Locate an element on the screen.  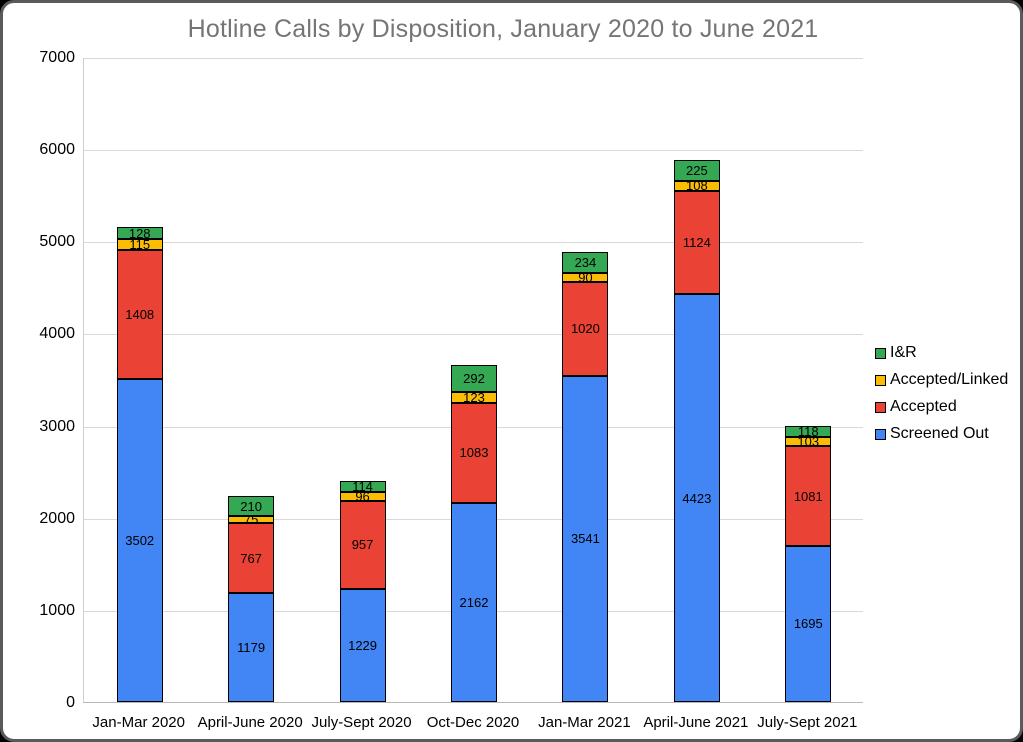
segment-value-label: 103 is located at coordinates (808, 441).